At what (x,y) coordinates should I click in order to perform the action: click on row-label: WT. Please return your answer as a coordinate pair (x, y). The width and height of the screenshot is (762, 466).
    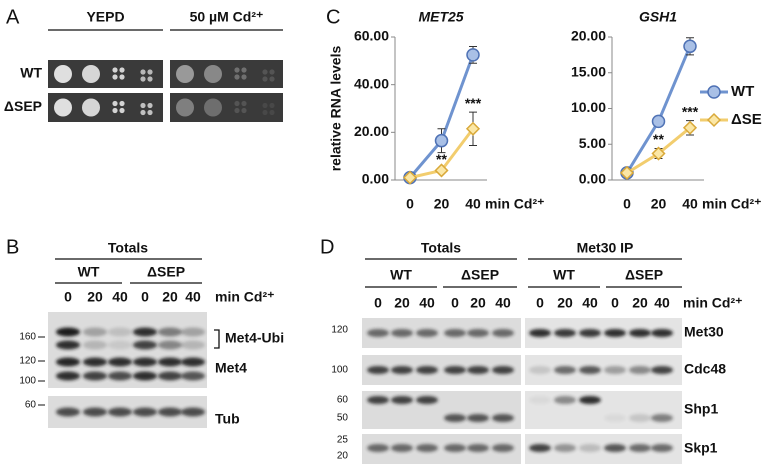
    Looking at the image, I should click on (31, 73).